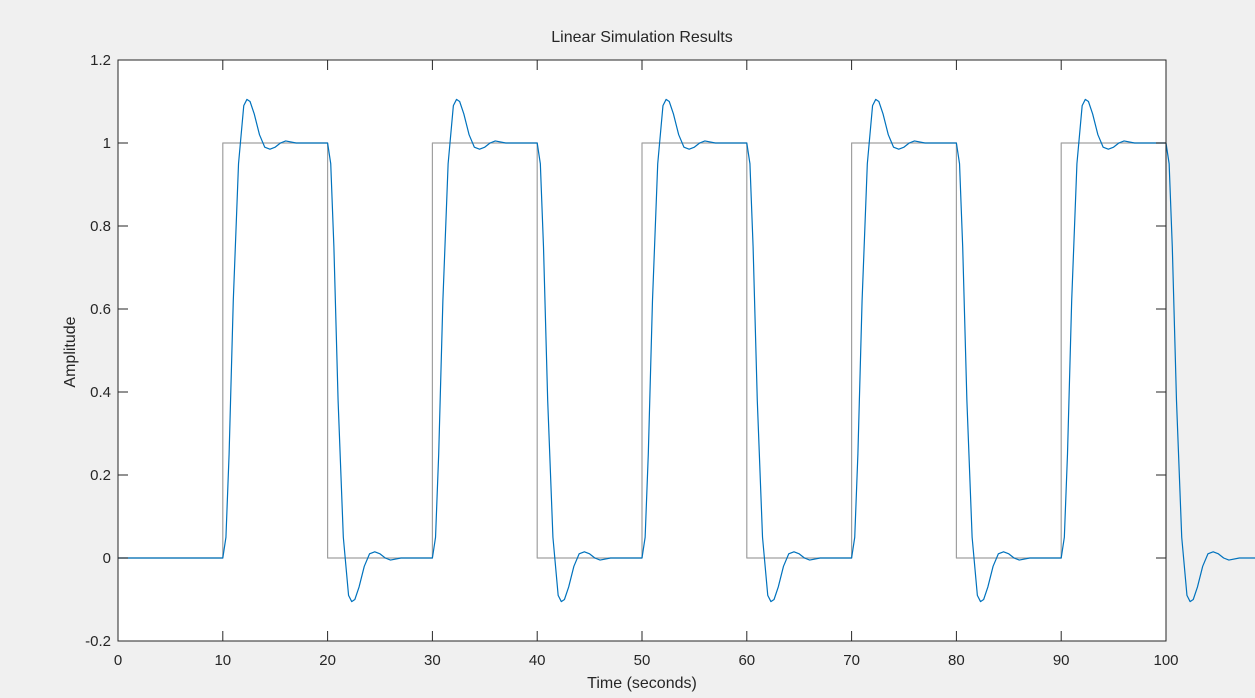 This screenshot has height=698, width=1255. I want to click on x-tick-label: 100, so click(1165, 660).